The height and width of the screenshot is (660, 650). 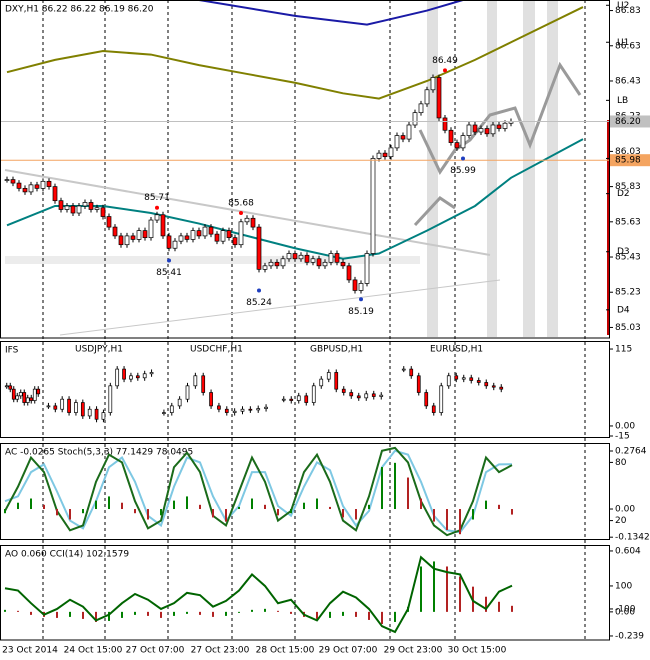 I want to click on y-tick-label: 85.23, so click(x=628, y=293).